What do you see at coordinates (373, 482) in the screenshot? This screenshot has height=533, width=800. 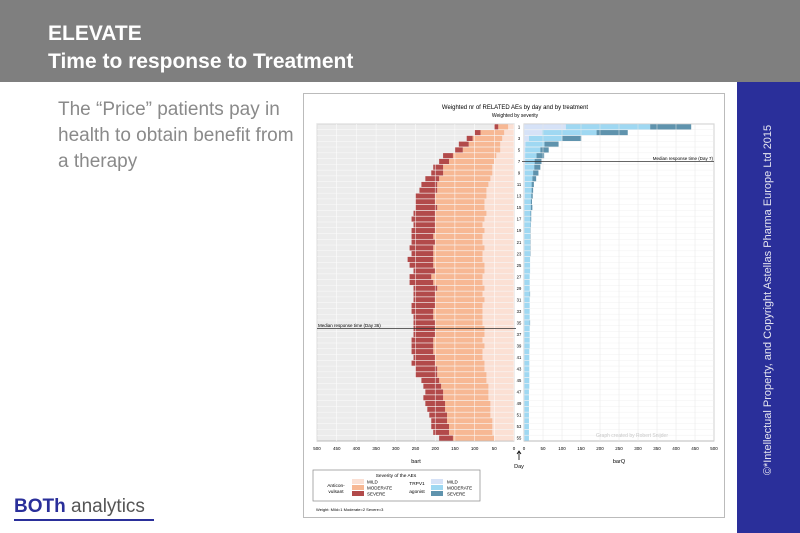 I see `legend-mild: MILD` at bounding box center [373, 482].